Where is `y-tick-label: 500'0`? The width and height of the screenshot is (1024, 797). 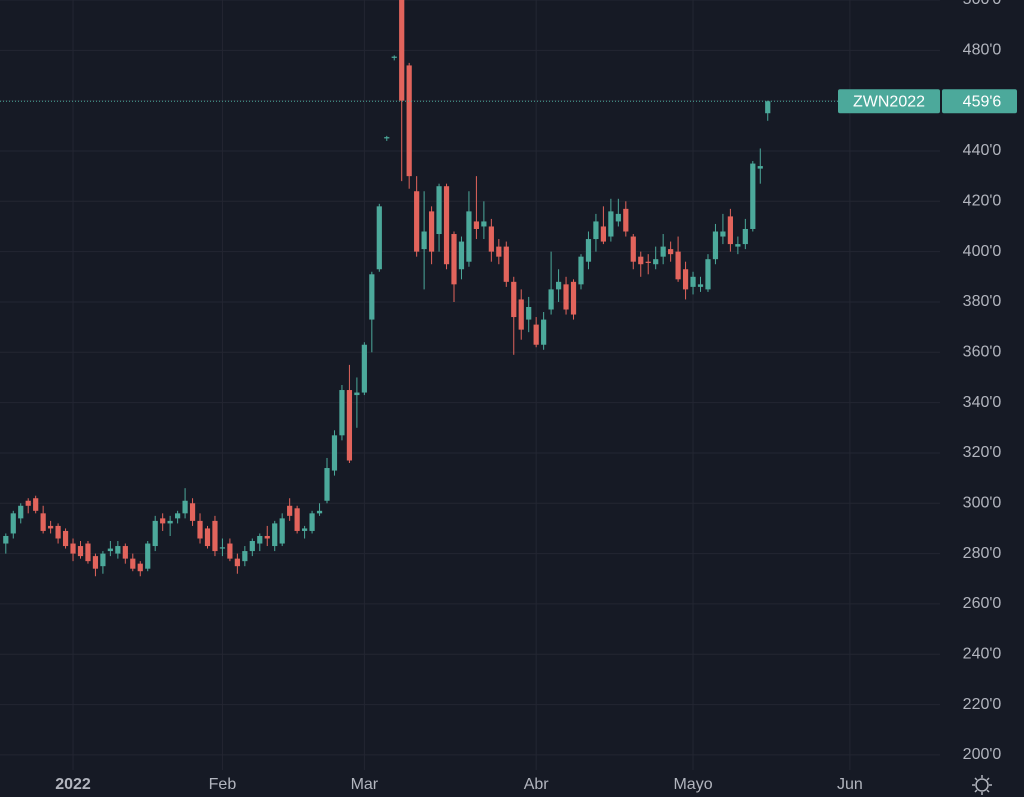
y-tick-label: 500'0 is located at coordinates (982, 4).